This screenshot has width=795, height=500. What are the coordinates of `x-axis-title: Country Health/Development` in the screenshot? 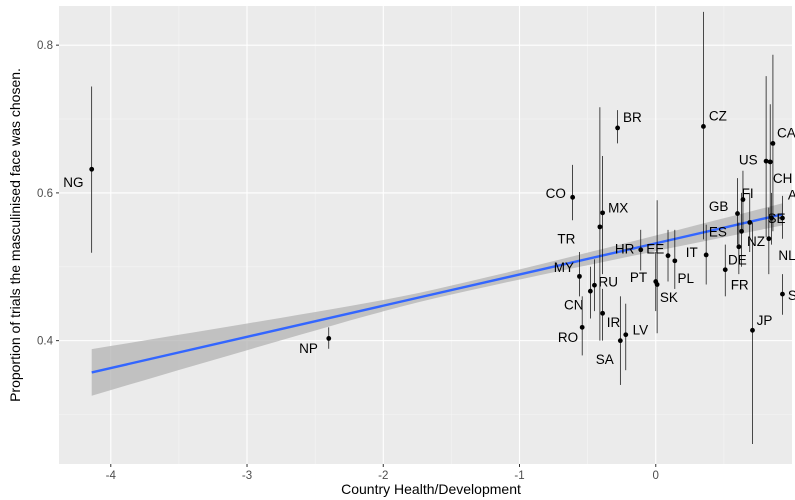 It's located at (431, 489).